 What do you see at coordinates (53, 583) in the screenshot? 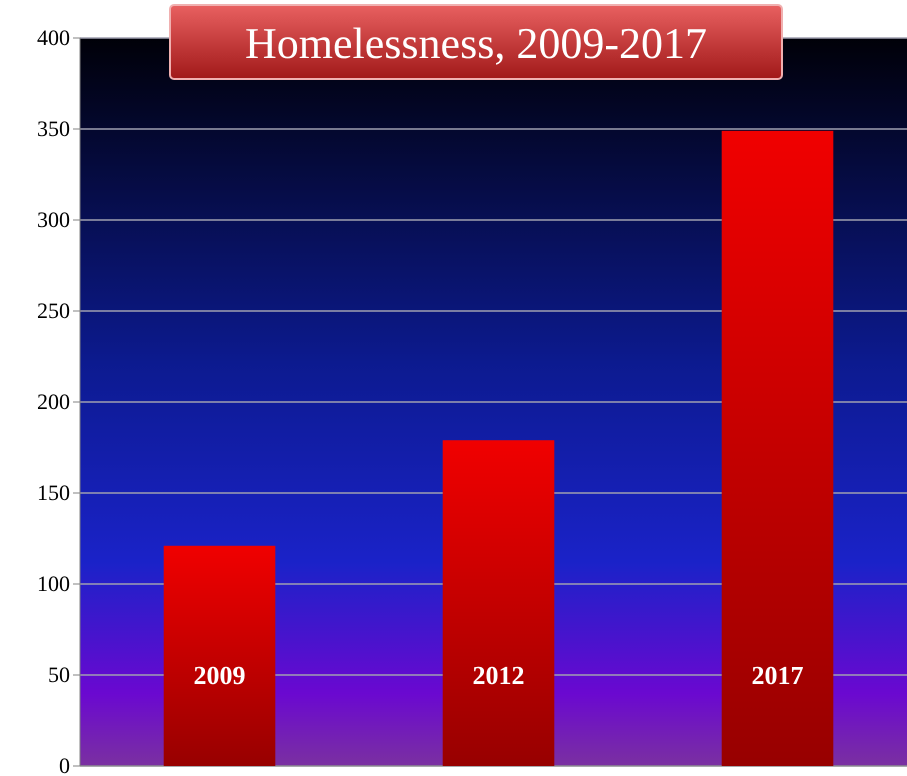
I see `y-tick-label: 100` at bounding box center [53, 583].